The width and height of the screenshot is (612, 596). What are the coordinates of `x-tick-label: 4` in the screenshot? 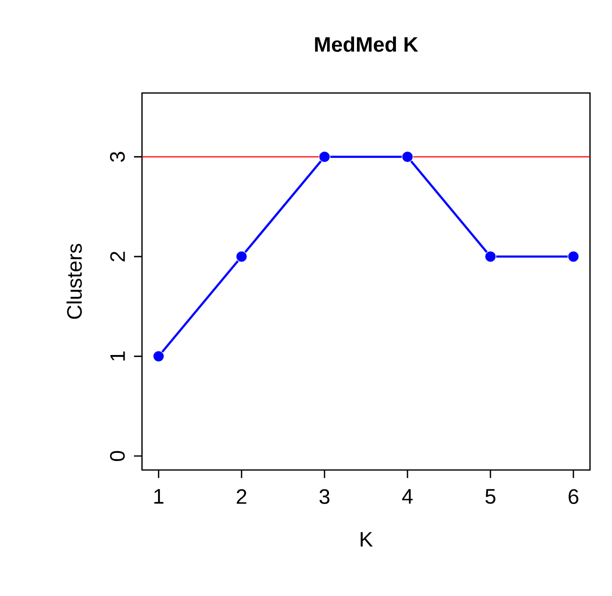 It's located at (407, 496).